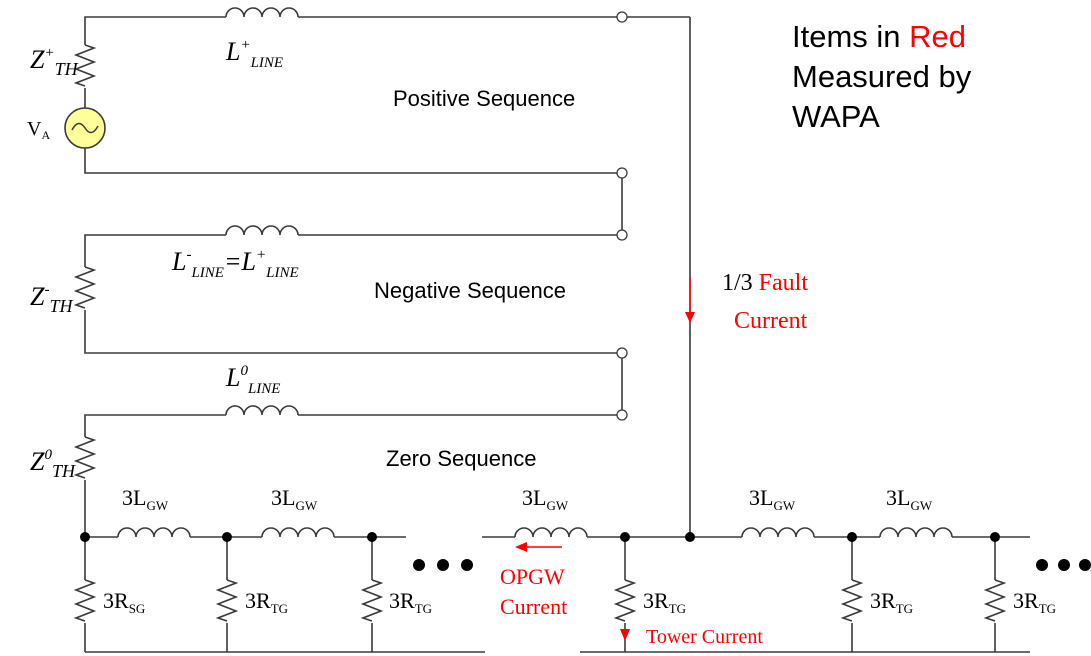 The image size is (1091, 656). Describe the element at coordinates (252, 380) in the screenshot. I see `zero-line-inductor-label: L0LINE` at that location.